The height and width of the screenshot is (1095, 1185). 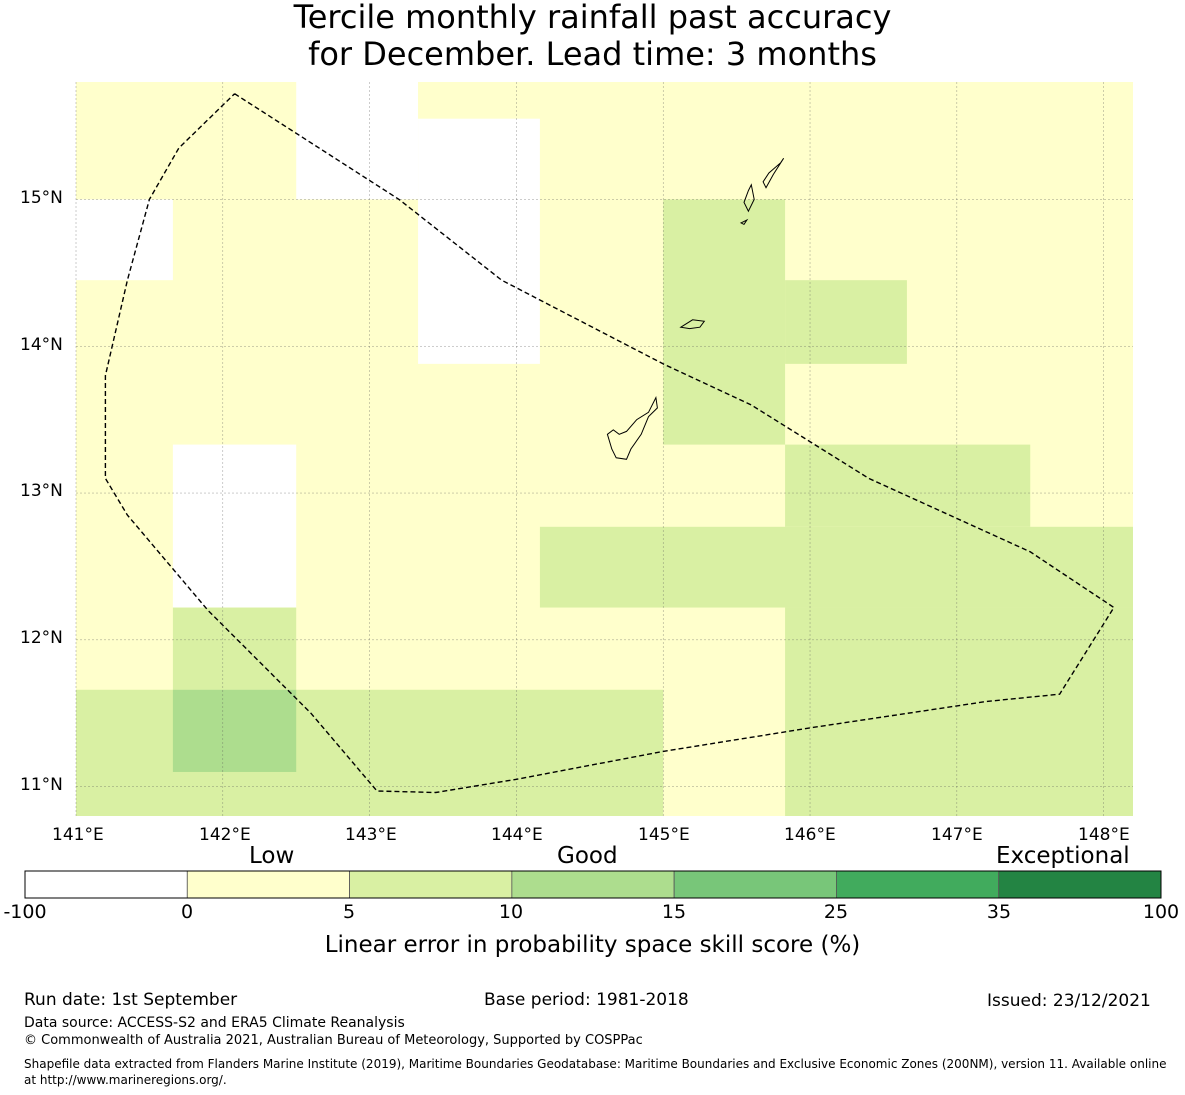 What do you see at coordinates (632, 427) in the screenshot?
I see `island-guam` at bounding box center [632, 427].